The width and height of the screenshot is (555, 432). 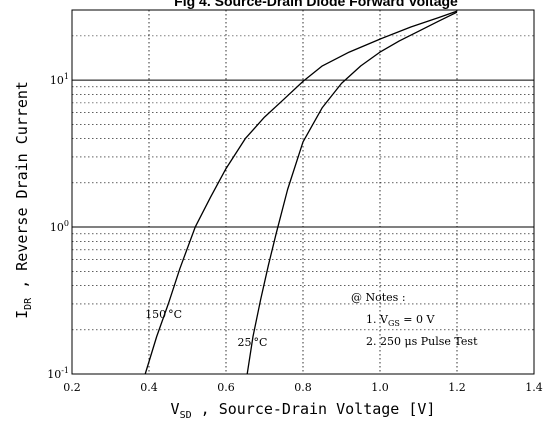 What do you see at coordinates (163, 314) in the screenshot?
I see `series-label-0: 150 °C` at bounding box center [163, 314].